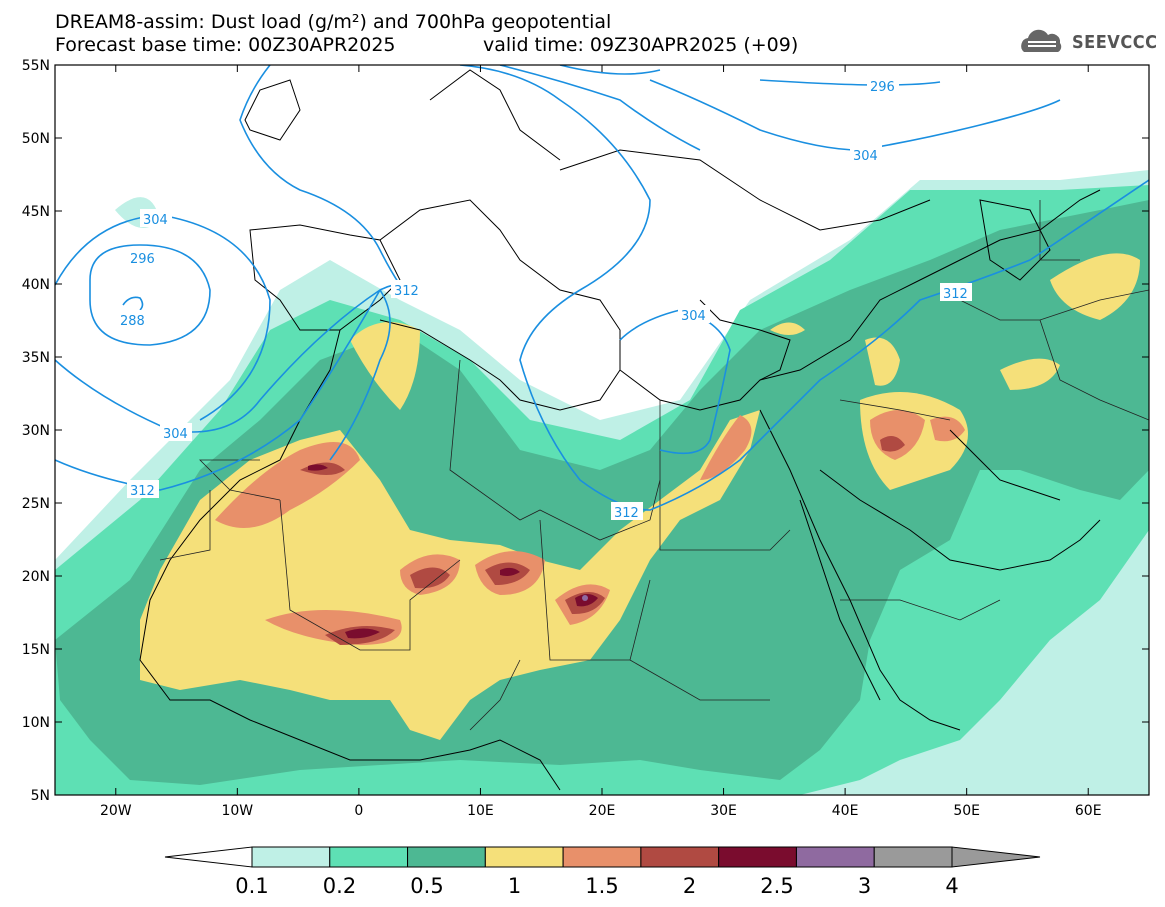  Describe the element at coordinates (966, 811) in the screenshot. I see `lon-label: 50E` at that location.